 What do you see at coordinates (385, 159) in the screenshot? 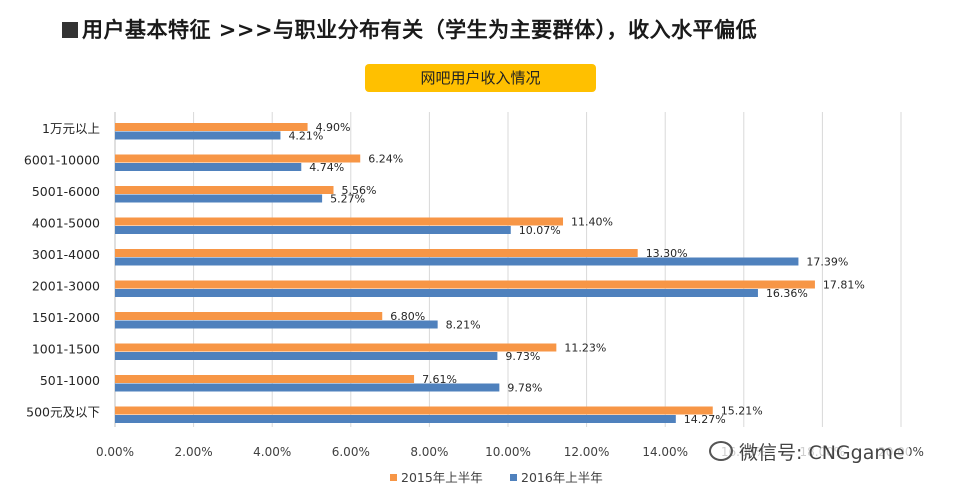
I see `data-label: 6.24%` at bounding box center [385, 159].